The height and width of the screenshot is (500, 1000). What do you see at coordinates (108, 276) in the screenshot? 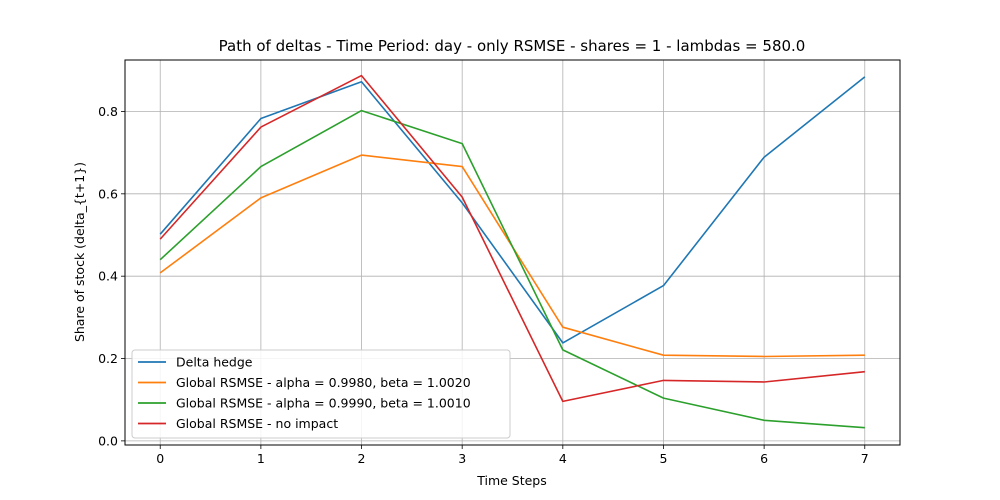
I see `y-tick-label: 0.4` at bounding box center [108, 276].